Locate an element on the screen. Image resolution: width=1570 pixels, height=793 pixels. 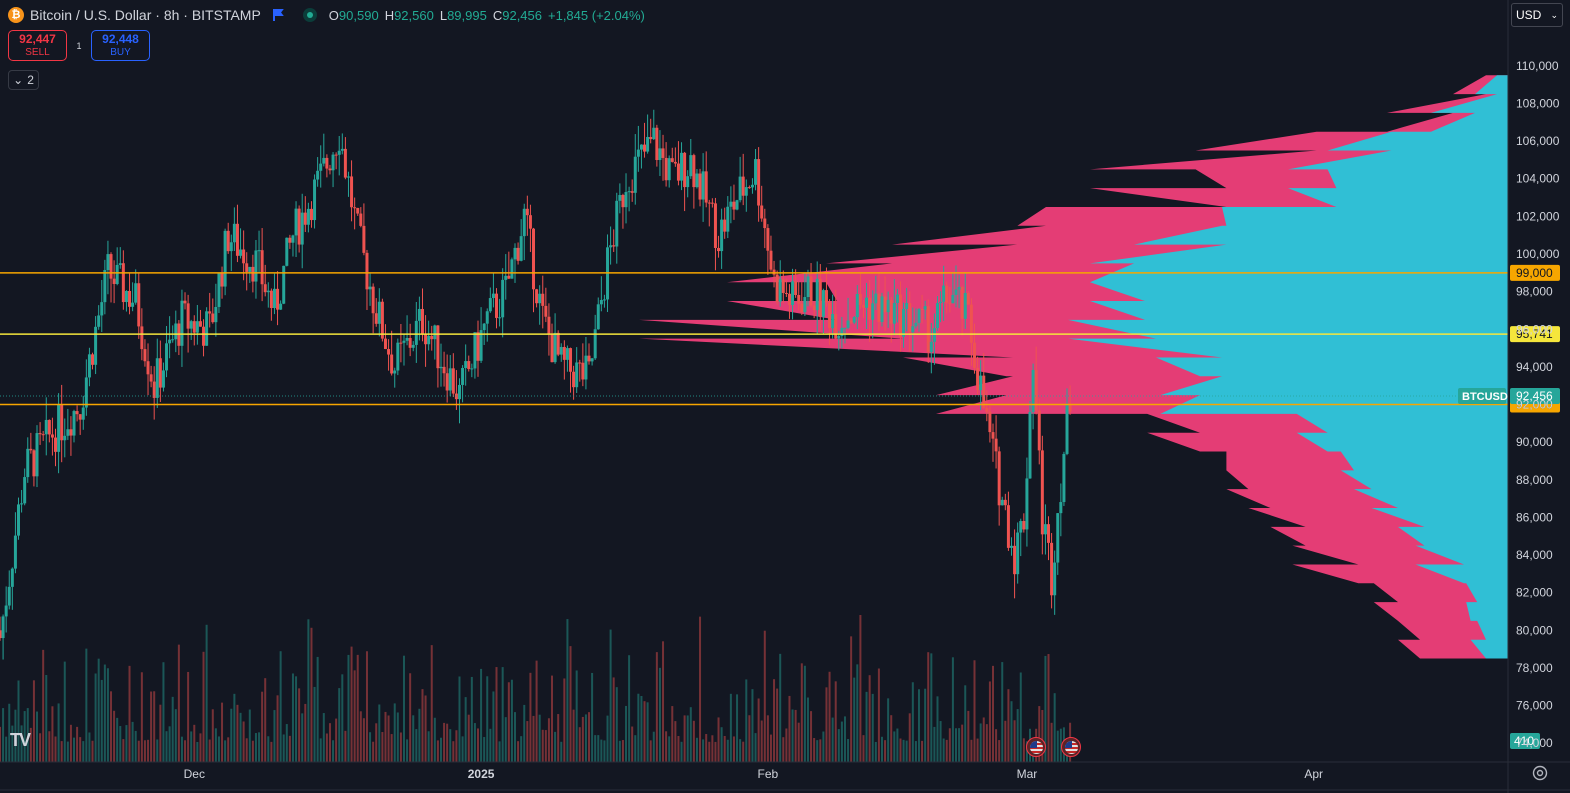
sell-button: 92,447 SELL is located at coordinates (37, 45).